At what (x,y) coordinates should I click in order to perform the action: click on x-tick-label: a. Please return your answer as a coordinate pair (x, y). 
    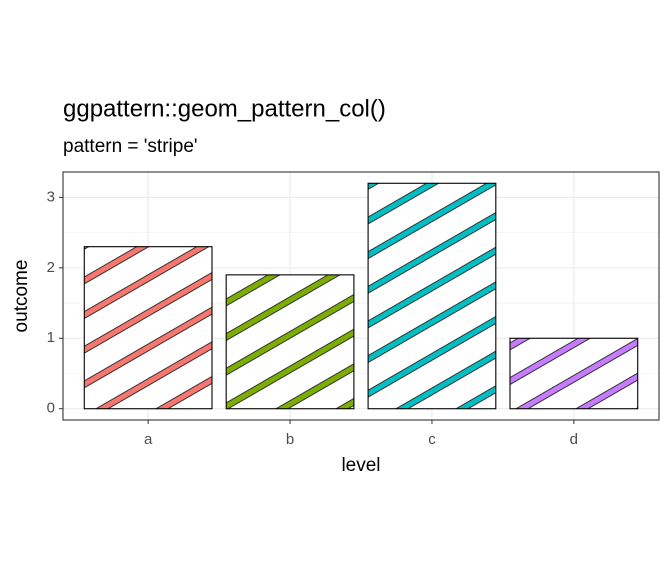
    Looking at the image, I should click on (148, 439).